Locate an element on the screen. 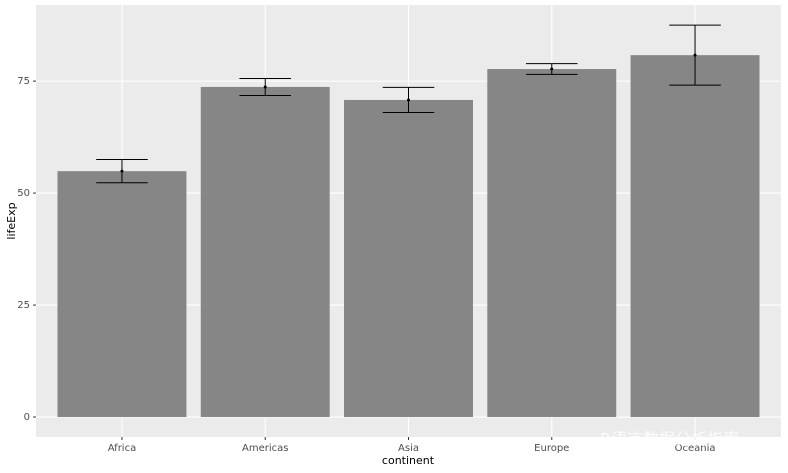  x-tick-label: Asia is located at coordinates (408, 448).